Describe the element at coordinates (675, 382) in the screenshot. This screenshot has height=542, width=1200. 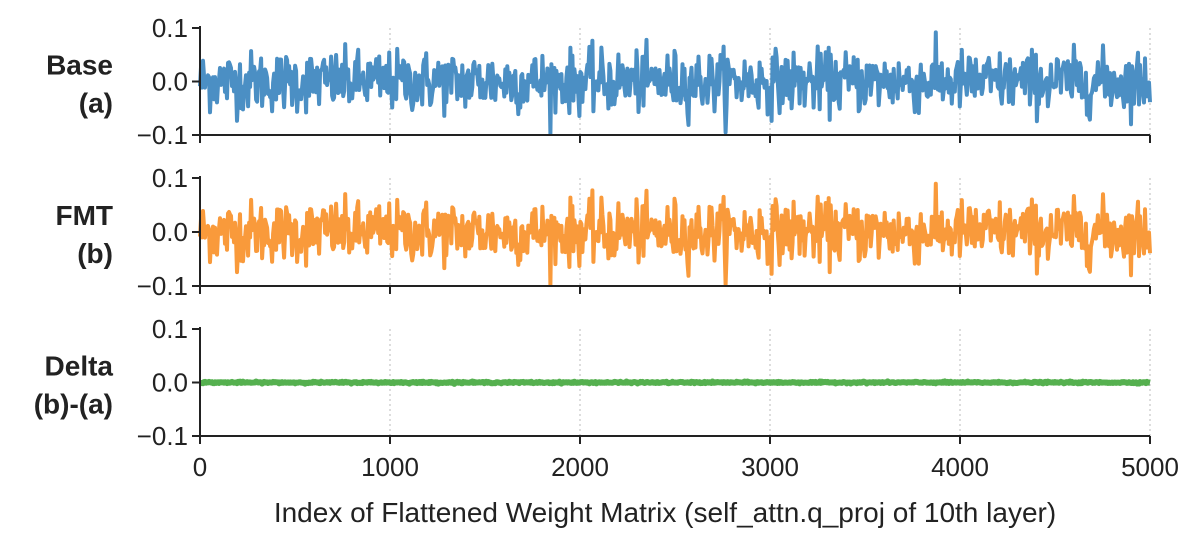
I see `series-line` at that location.